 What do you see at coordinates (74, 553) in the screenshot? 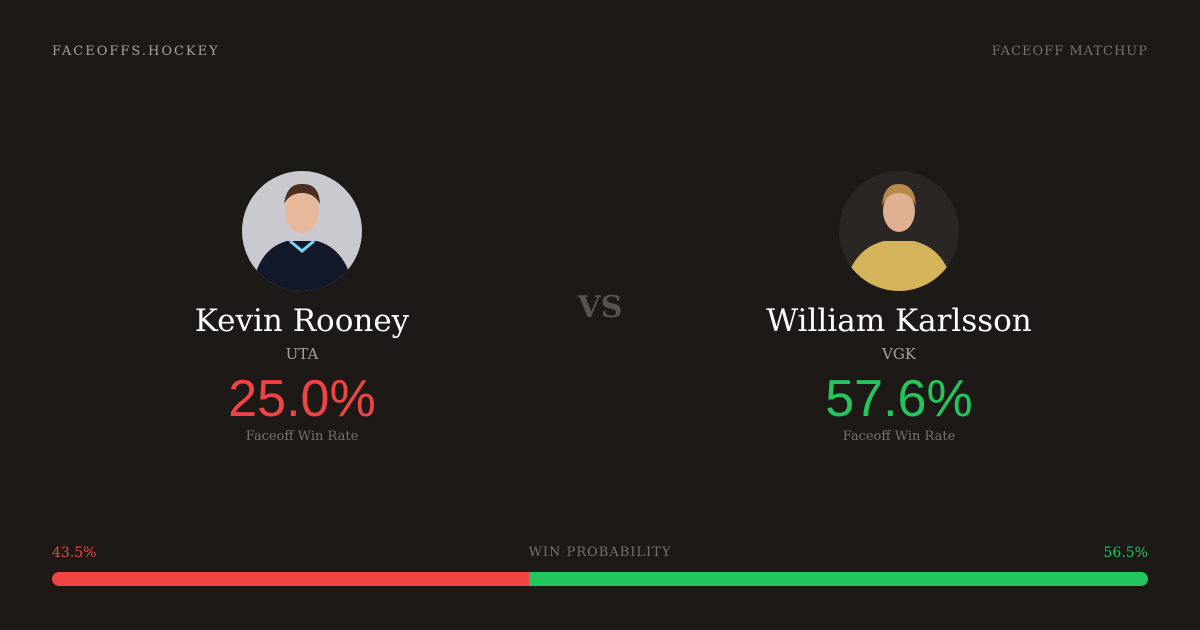
I see `left-probability: 43.5%` at bounding box center [74, 553].